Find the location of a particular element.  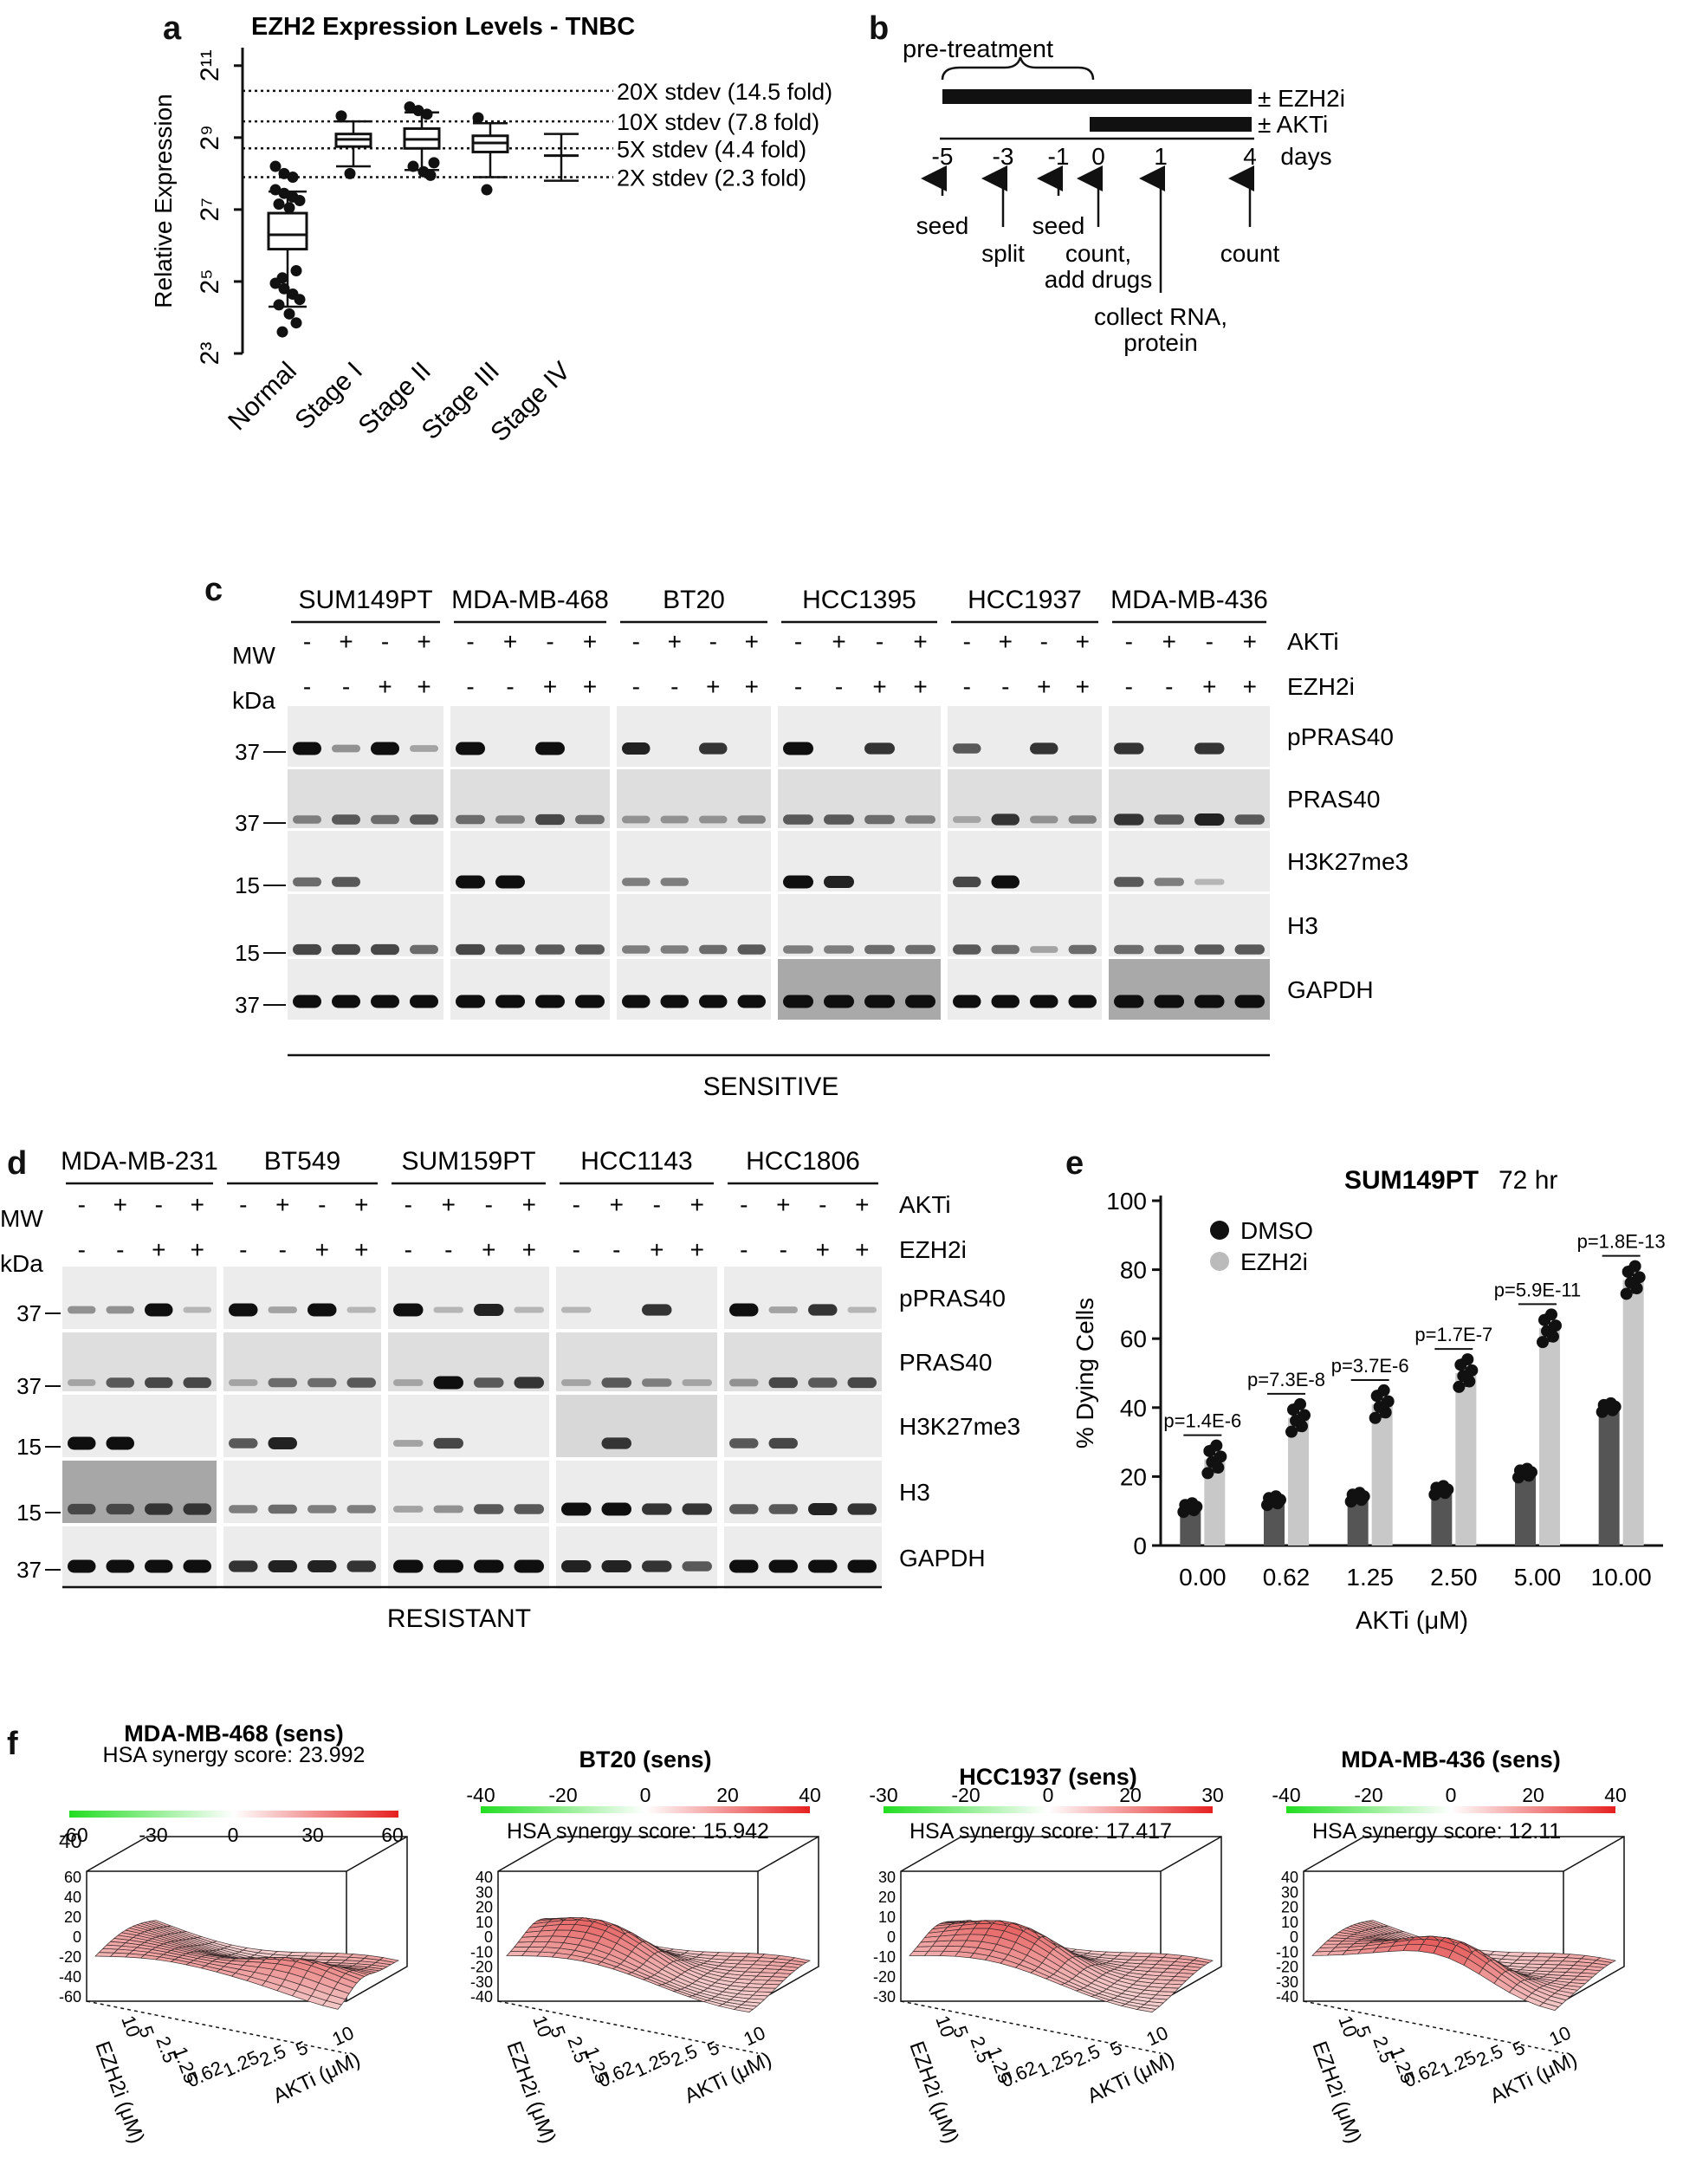

color-scale-label: 30 is located at coordinates (312, 1835).